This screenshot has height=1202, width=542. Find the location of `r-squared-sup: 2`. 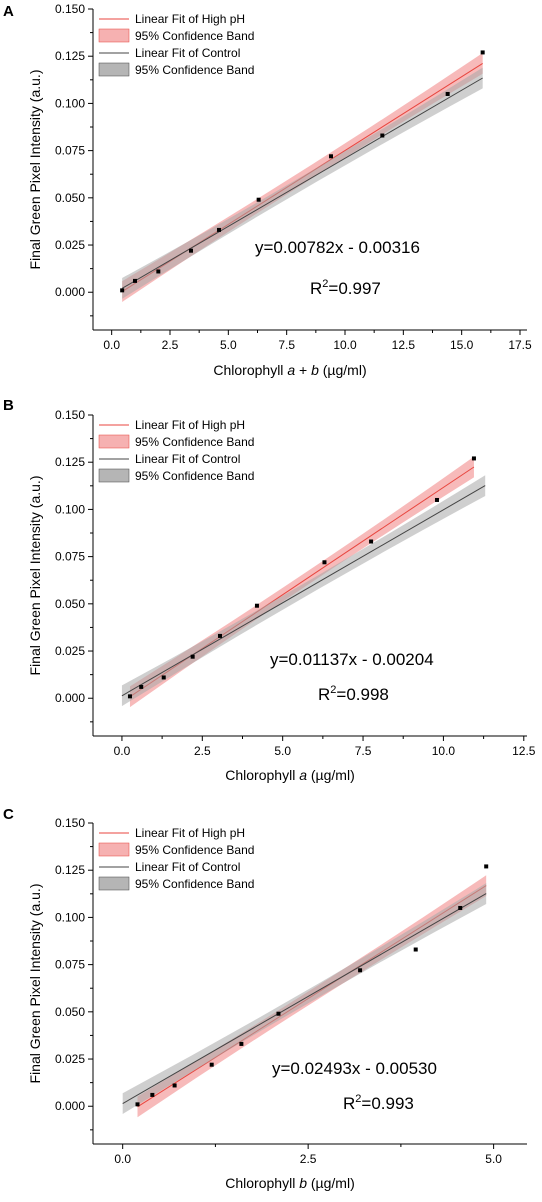

r-squared-sup: 2 is located at coordinates (325, 284).